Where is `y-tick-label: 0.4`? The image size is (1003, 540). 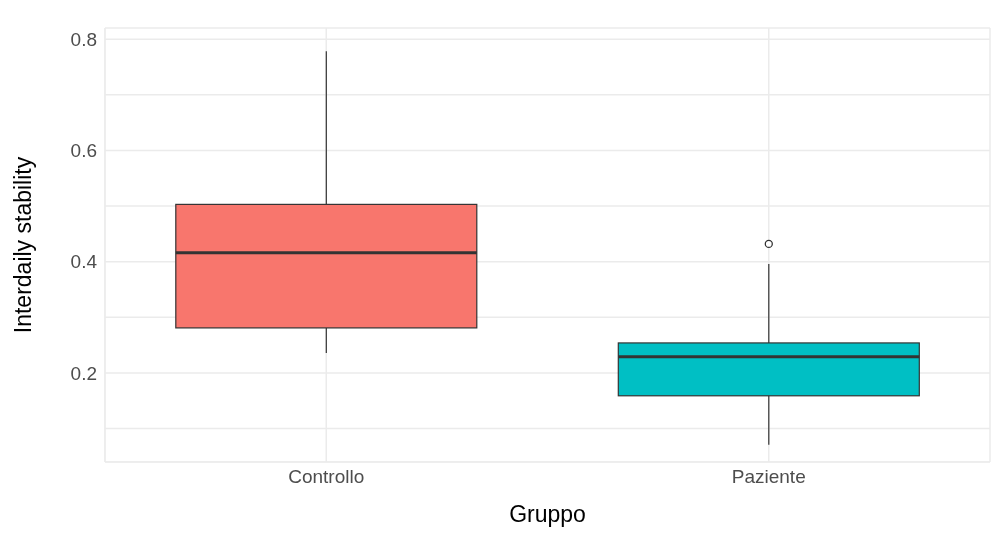
y-tick-label: 0.4 is located at coordinates (84, 262).